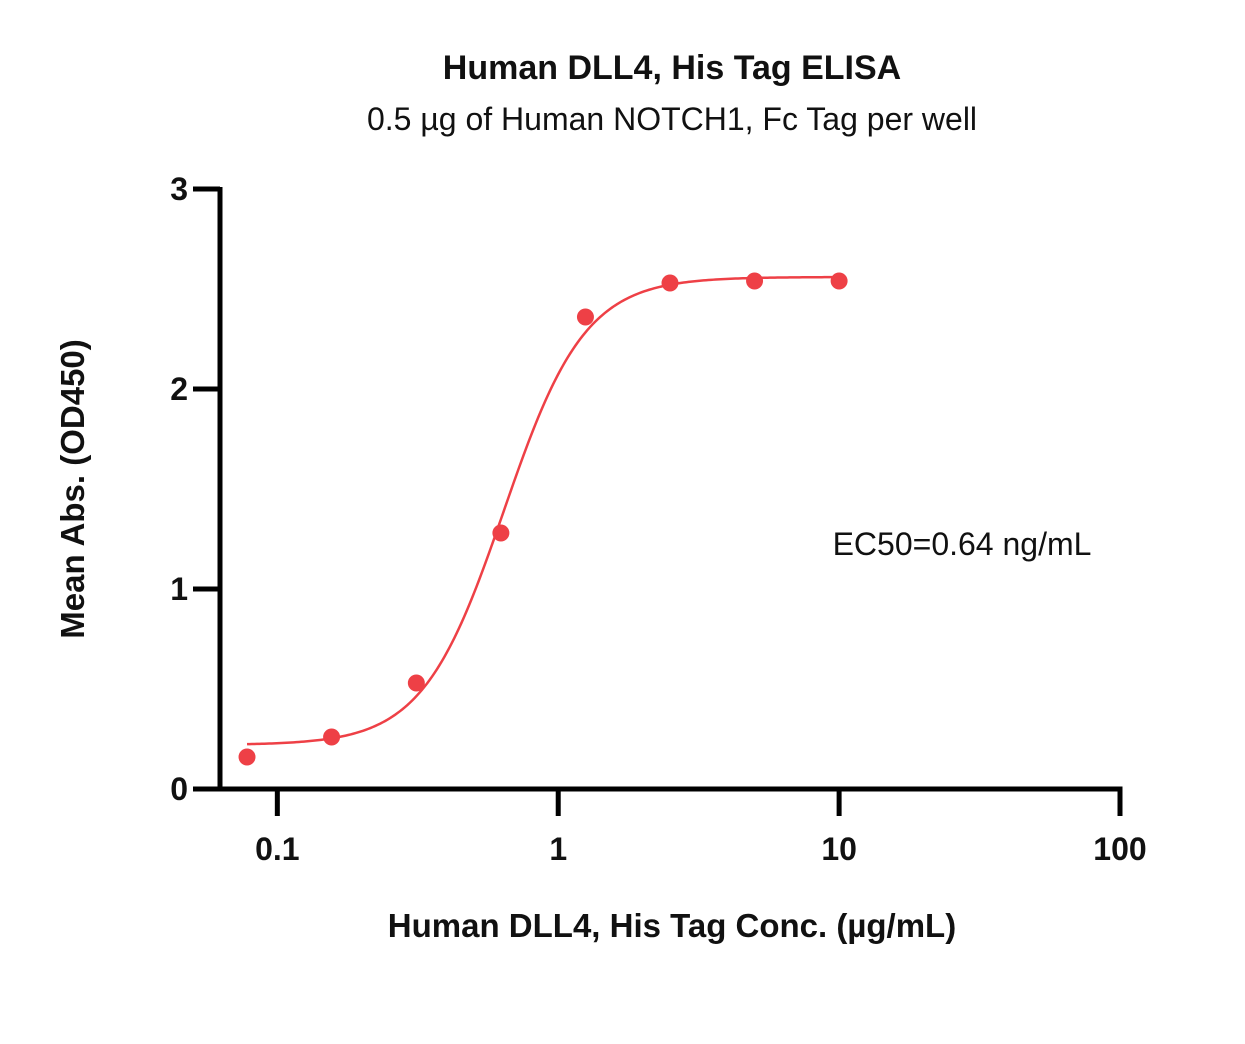 This screenshot has height=1044, width=1245. I want to click on y-tick-label: 2, so click(179, 389).